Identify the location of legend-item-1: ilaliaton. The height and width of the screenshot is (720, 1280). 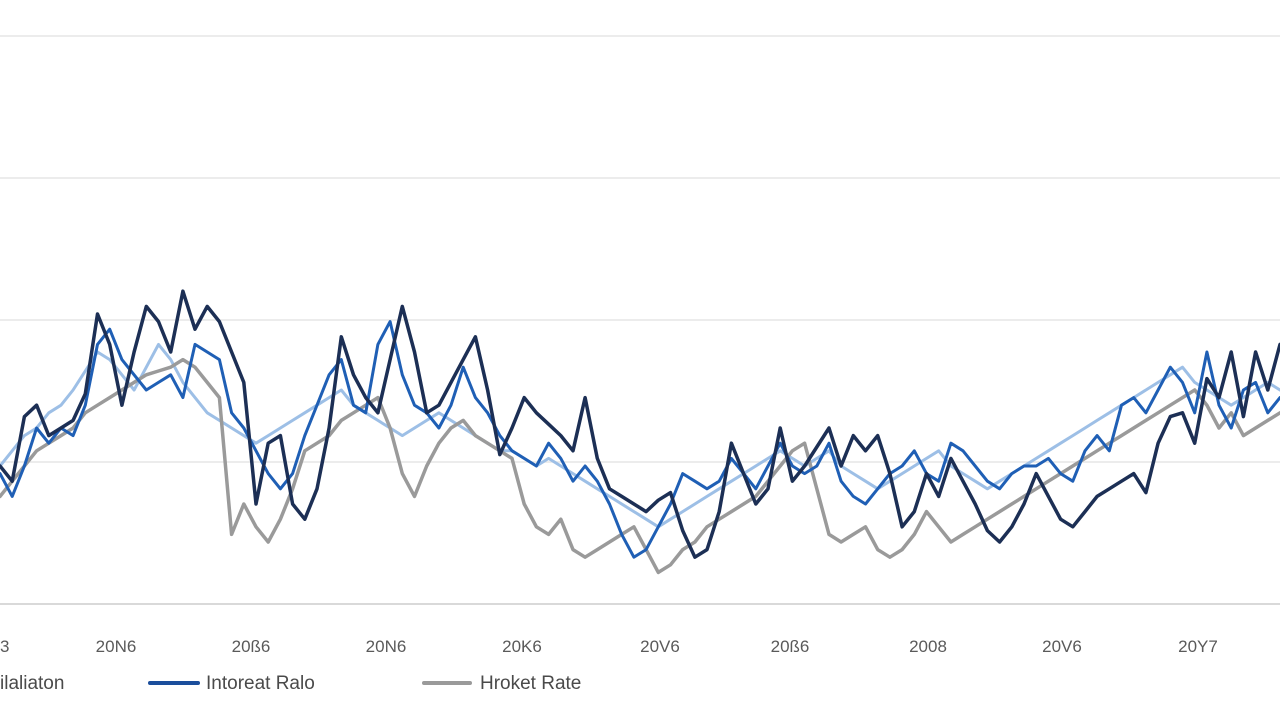
(32, 683).